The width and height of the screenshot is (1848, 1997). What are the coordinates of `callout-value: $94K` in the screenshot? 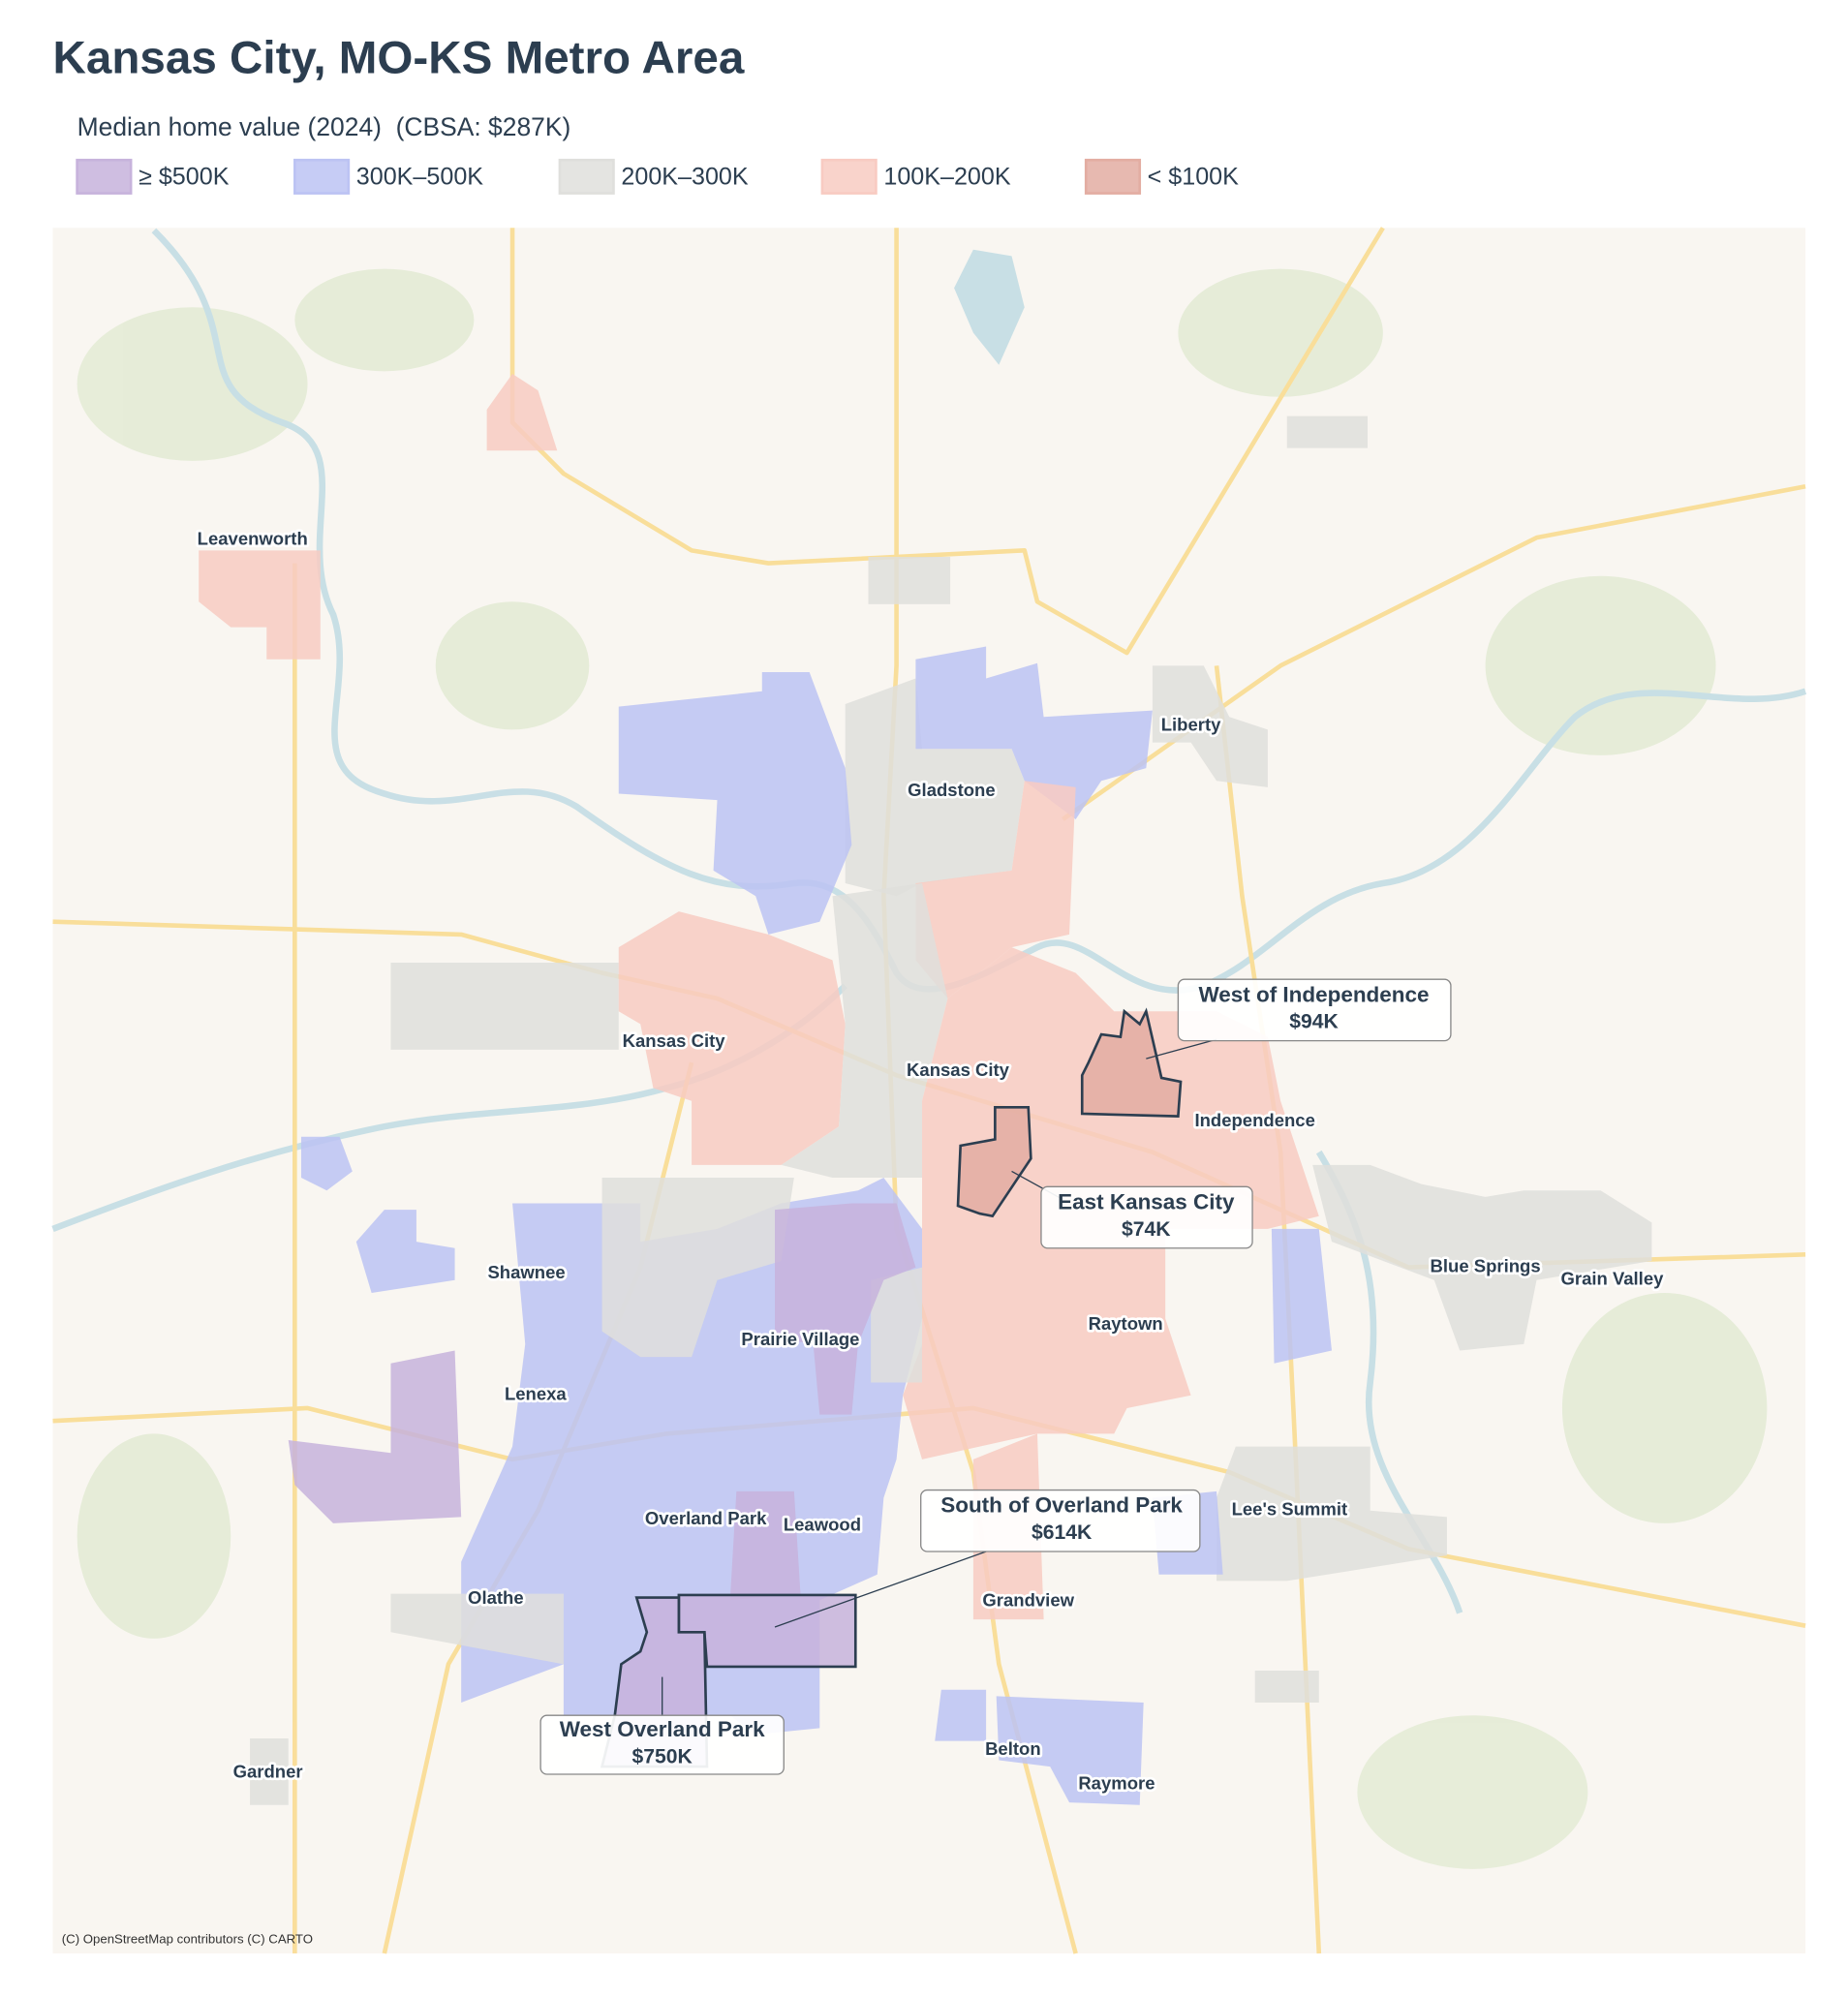 It's located at (1314, 1022).